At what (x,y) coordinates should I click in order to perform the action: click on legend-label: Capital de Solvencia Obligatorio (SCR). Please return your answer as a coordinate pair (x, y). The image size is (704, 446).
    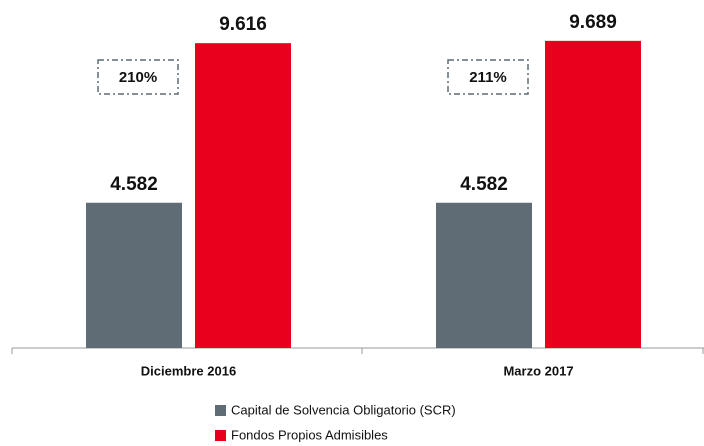
    Looking at the image, I should click on (343, 409).